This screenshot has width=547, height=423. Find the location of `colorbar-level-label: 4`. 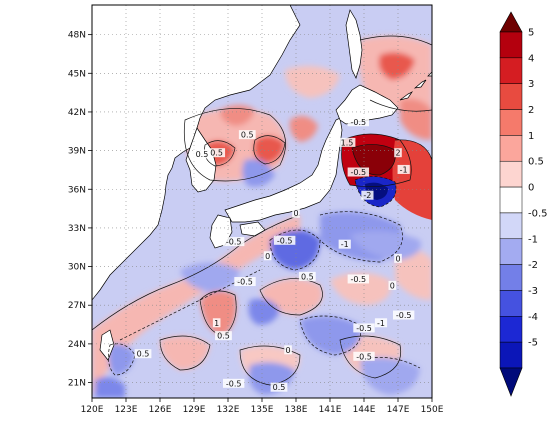

colorbar-level-label: 4 is located at coordinates (531, 58).